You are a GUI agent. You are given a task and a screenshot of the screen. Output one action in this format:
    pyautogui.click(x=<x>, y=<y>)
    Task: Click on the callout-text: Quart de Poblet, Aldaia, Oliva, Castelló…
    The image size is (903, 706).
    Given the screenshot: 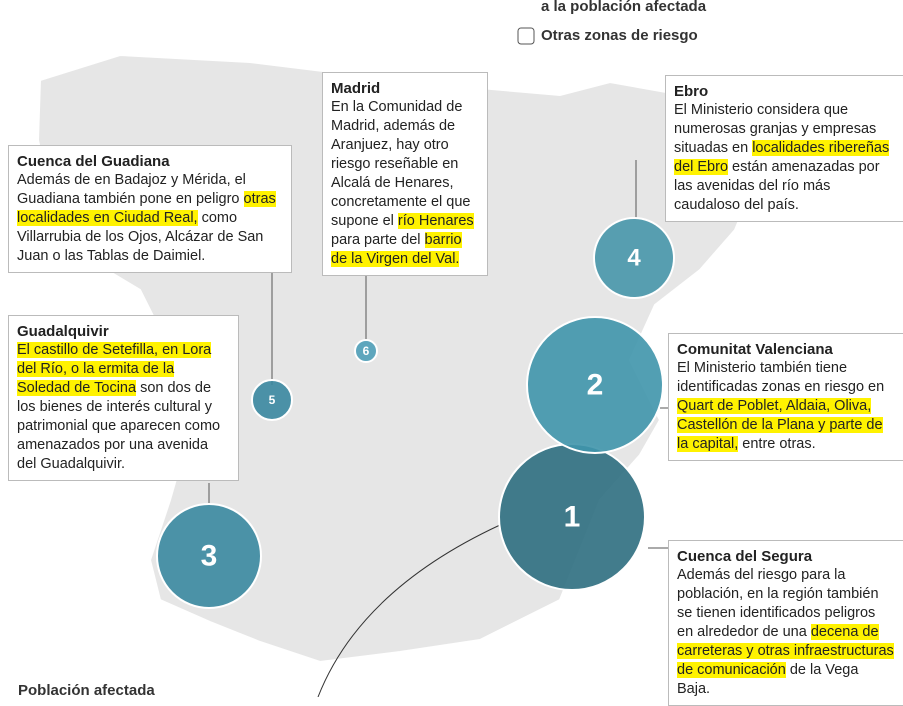 What is the action you would take?
    pyautogui.click(x=780, y=425)
    